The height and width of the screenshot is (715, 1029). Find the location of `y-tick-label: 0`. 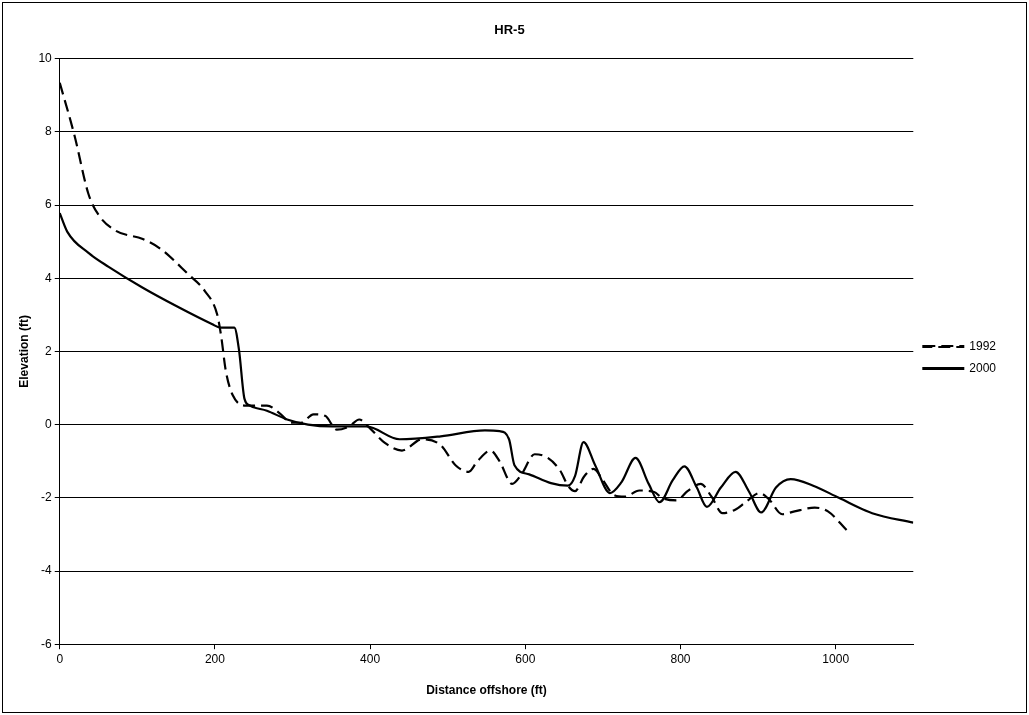

y-tick-label: 0 is located at coordinates (49, 423).